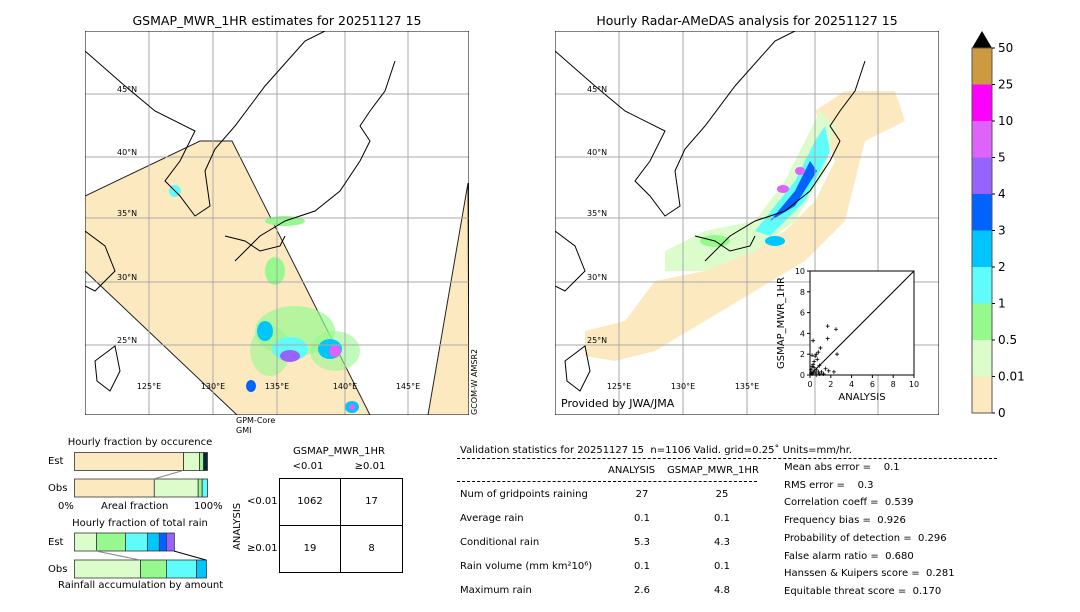 This screenshot has height=612, width=1080. What do you see at coordinates (127, 152) in the screenshot?
I see `lat-label: 40°N` at bounding box center [127, 152].